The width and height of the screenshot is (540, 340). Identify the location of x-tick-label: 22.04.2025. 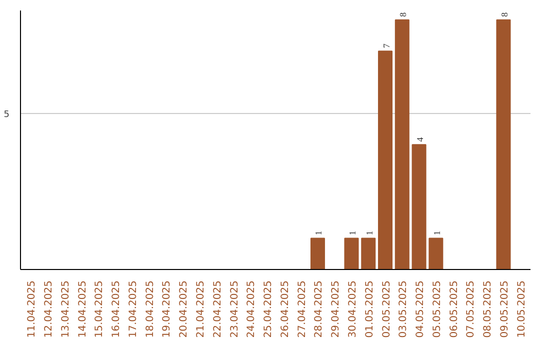
(218, 309).